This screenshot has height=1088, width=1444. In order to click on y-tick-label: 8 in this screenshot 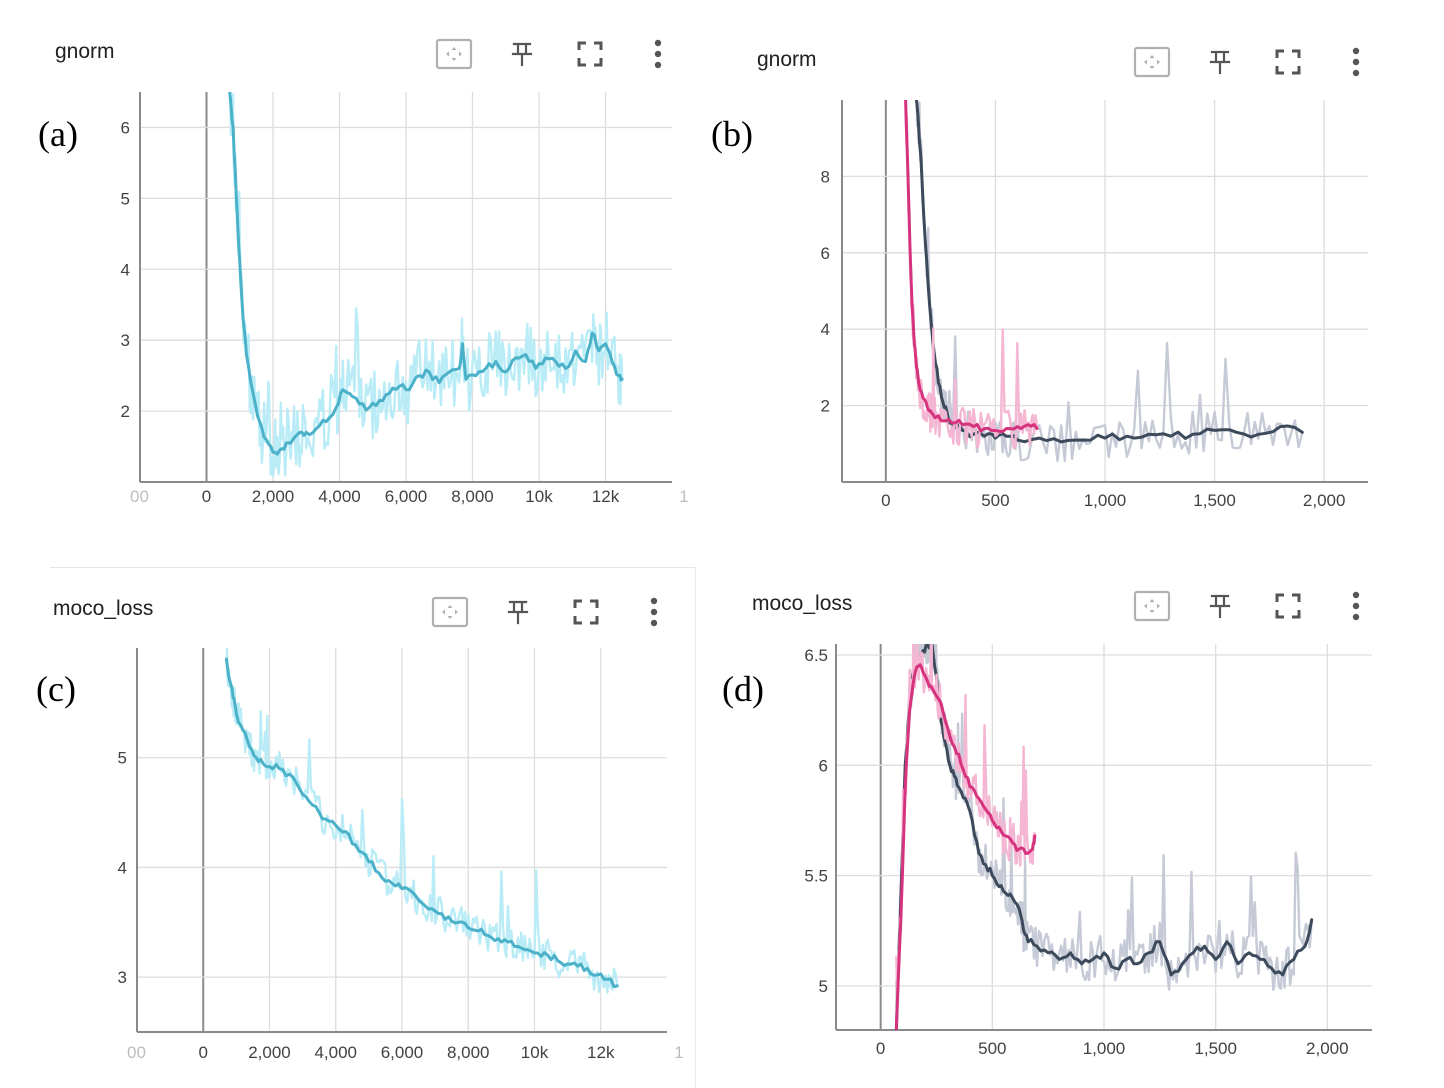, I will do `click(825, 176)`.